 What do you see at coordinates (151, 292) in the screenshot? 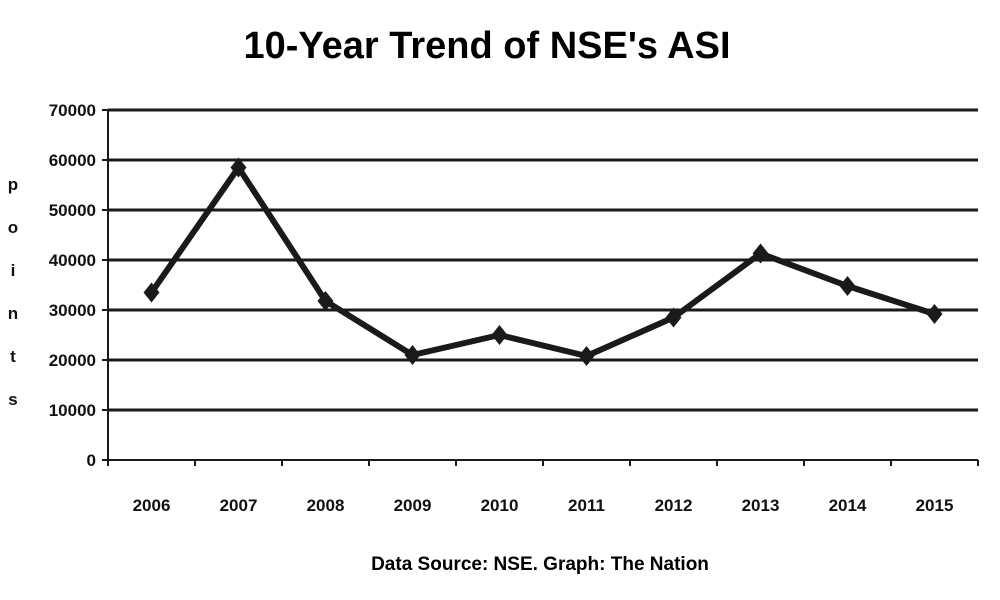
I see `data-point-2006` at bounding box center [151, 292].